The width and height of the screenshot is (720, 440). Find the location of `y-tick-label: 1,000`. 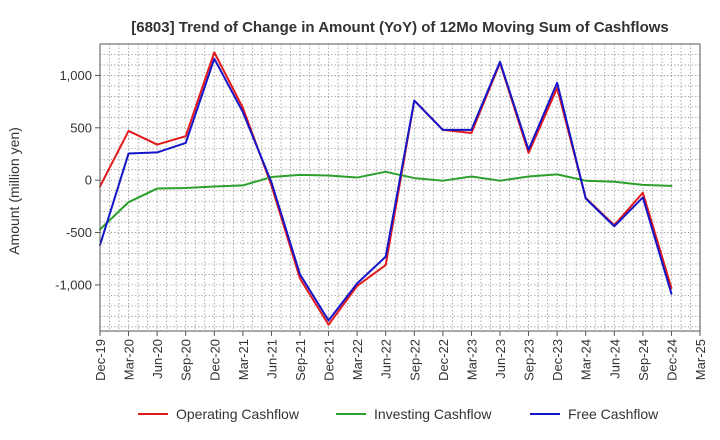

y-tick-label: 1,000 is located at coordinates (75, 75).